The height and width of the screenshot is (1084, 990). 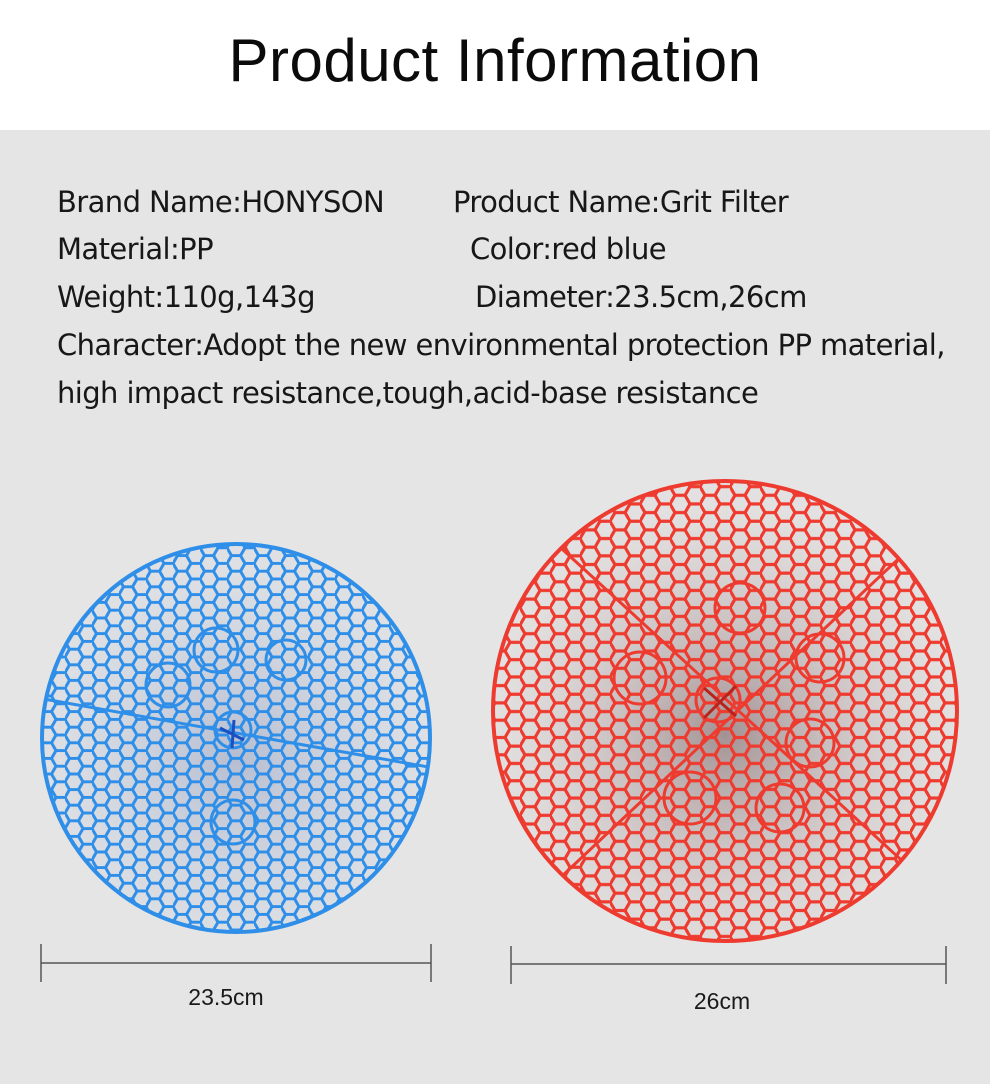 I want to click on red-dimension-line, so click(x=728, y=965).